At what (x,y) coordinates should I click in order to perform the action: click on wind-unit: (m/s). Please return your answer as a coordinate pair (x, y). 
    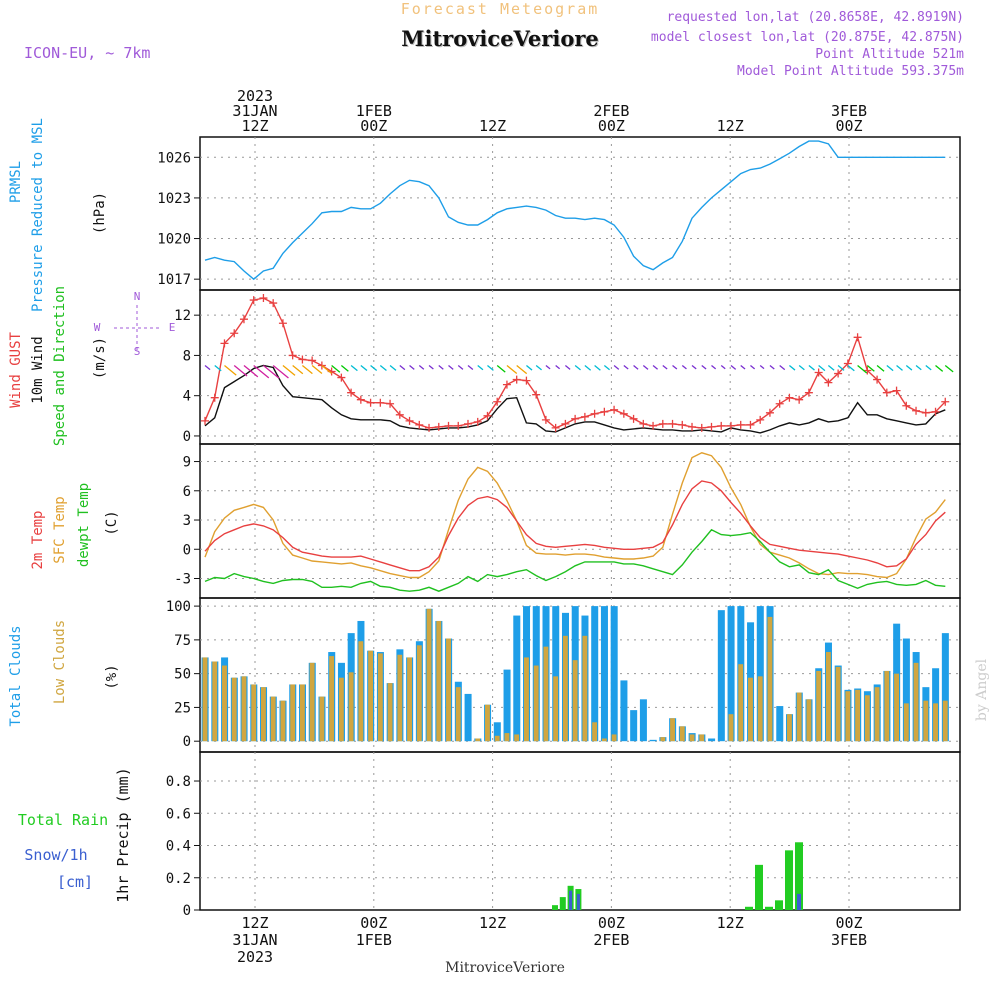
    Looking at the image, I should click on (100, 358).